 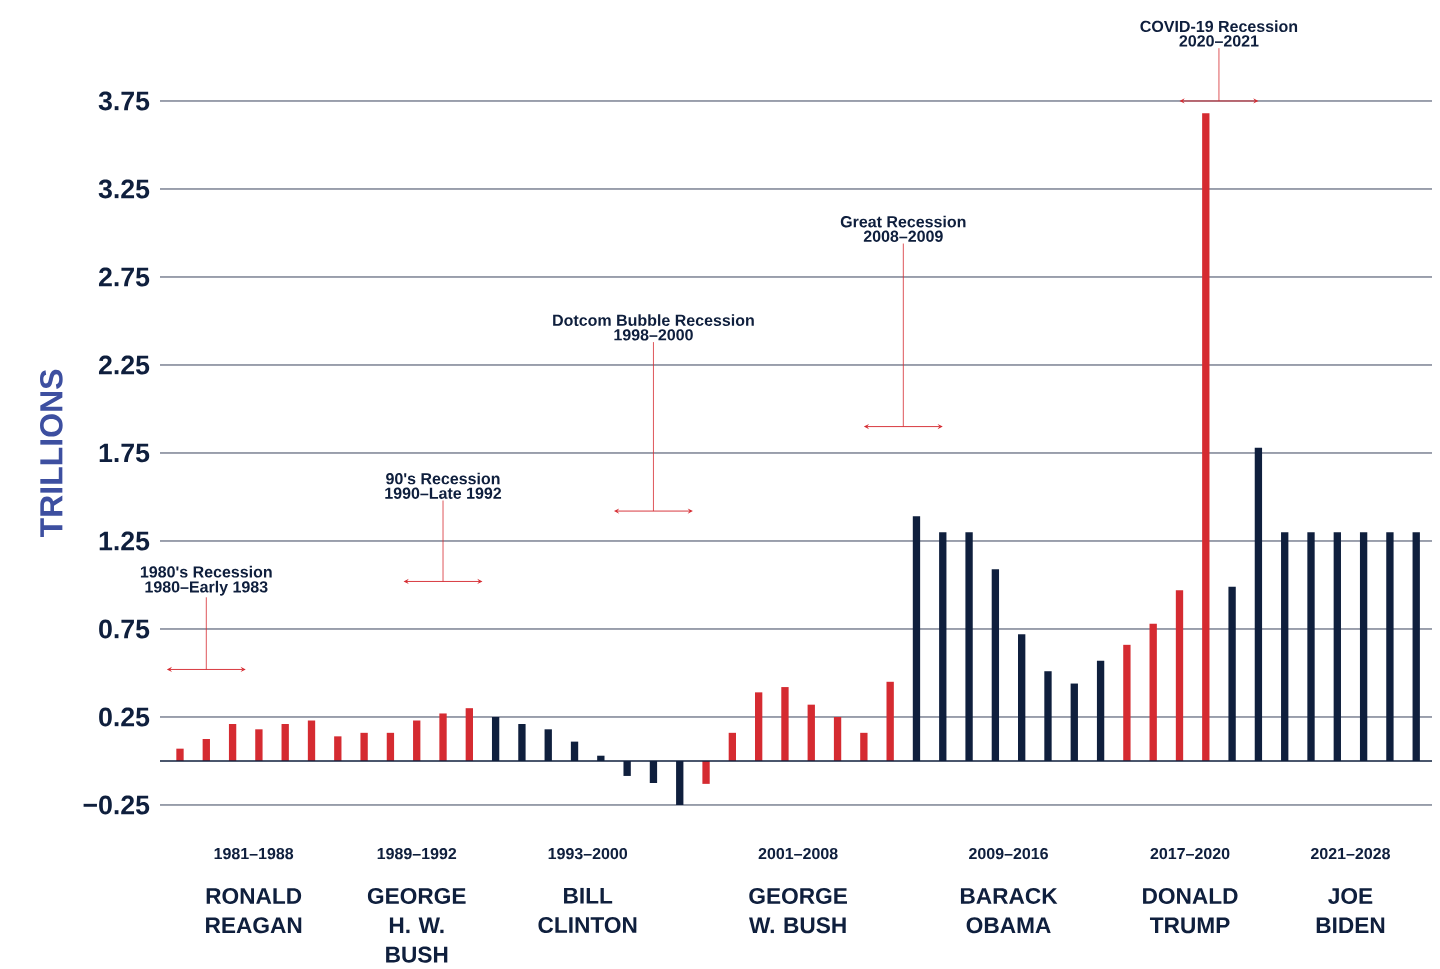 I want to click on y-axis-title: TRILLIONS, so click(x=51, y=453).